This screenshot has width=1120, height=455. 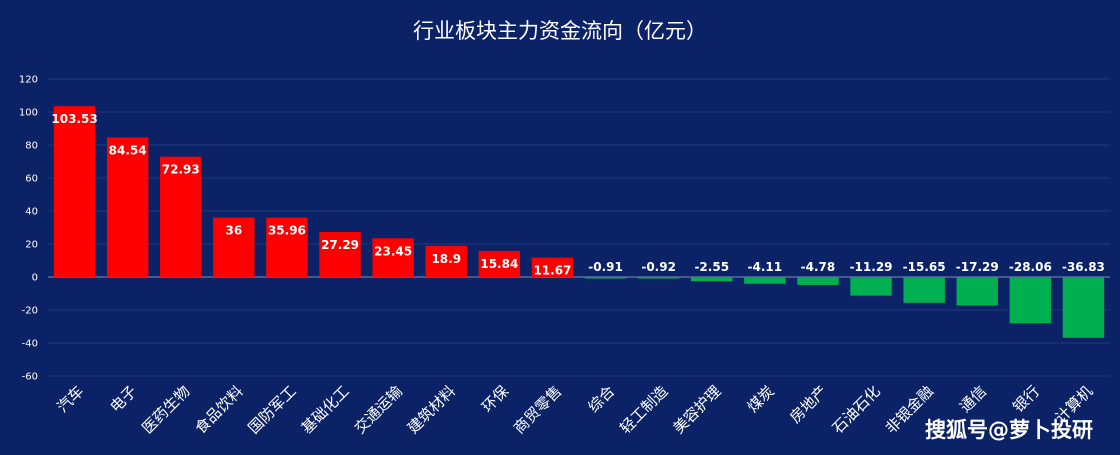 What do you see at coordinates (560, 31) in the screenshot?
I see `chart-title: 行业板块主力资金流向（亿元）` at bounding box center [560, 31].